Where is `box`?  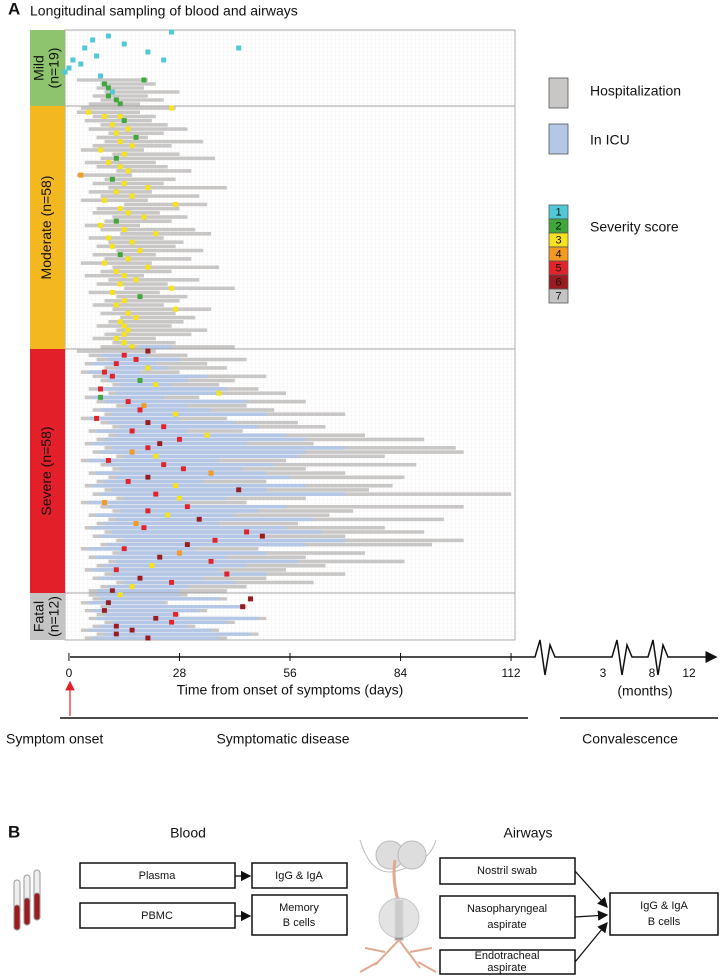 box is located at coordinates (299, 875).